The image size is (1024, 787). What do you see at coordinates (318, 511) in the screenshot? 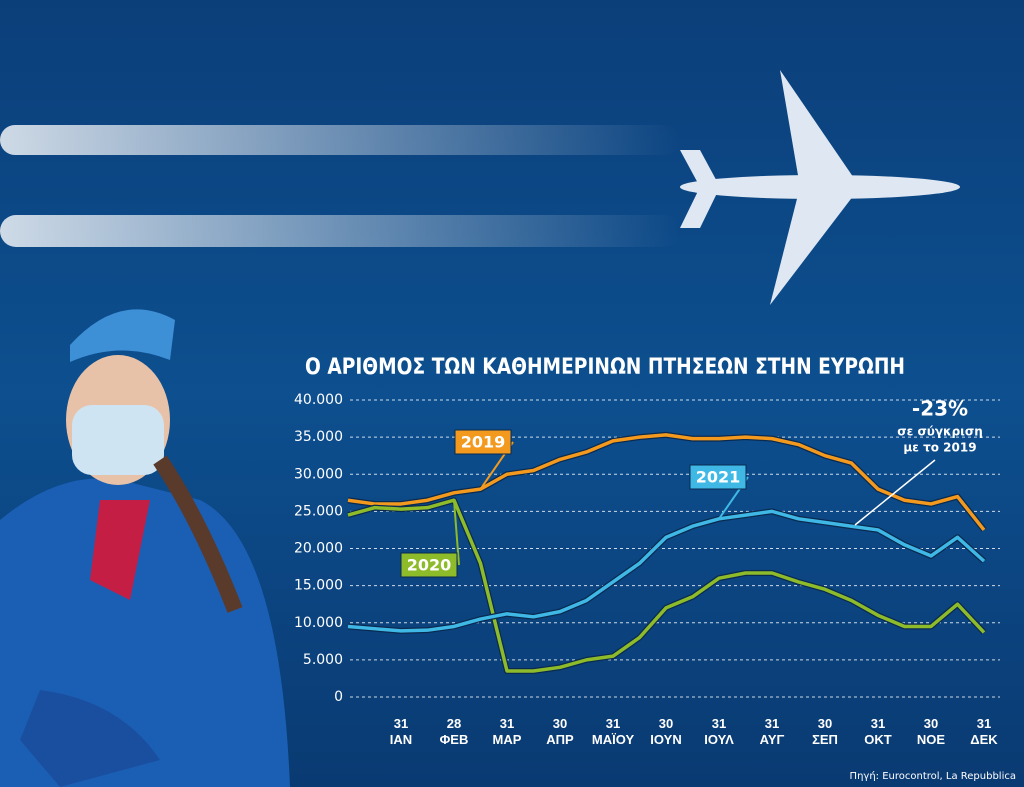
I see `y-tick-label: 25.000` at bounding box center [318, 511].